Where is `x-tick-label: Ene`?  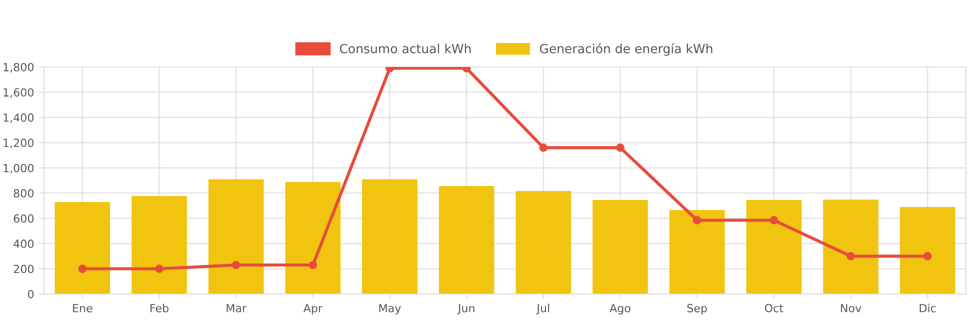
x-tick-label: Ene is located at coordinates (82, 308).